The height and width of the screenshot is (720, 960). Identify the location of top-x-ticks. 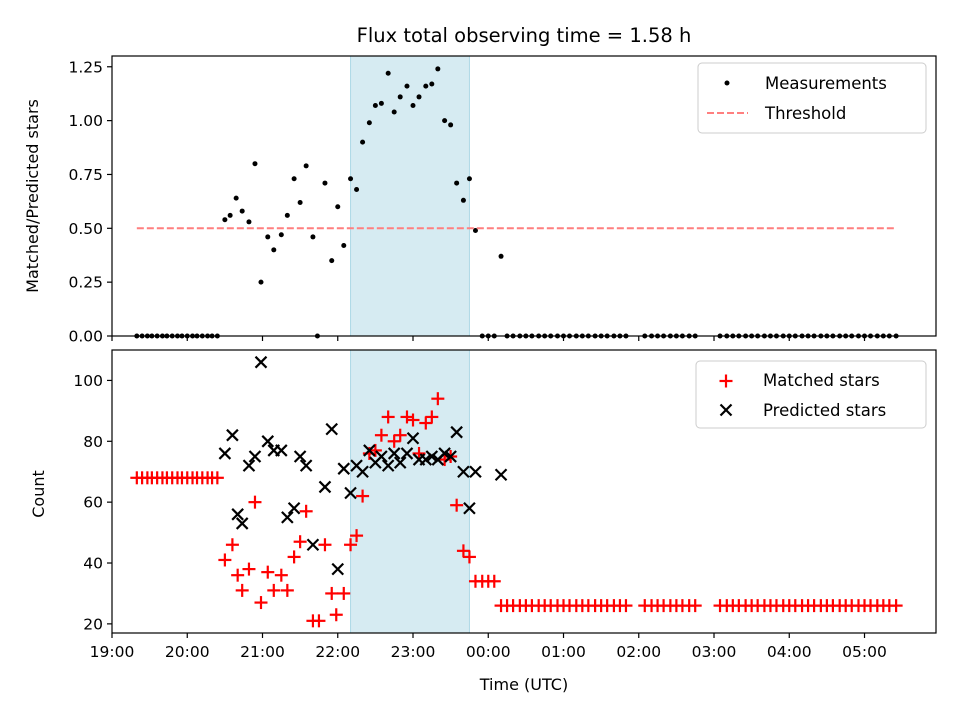
(488, 338).